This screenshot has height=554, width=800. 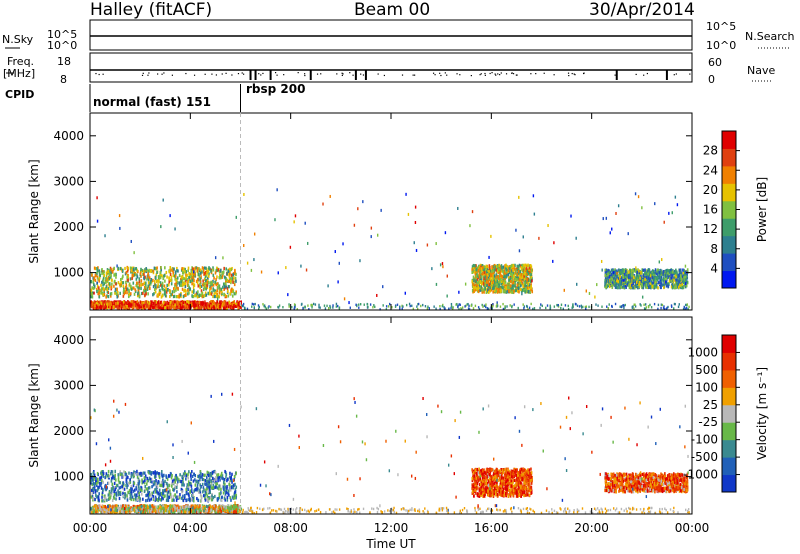 I want to click on colorbar-swatch, so click(x=729, y=157).